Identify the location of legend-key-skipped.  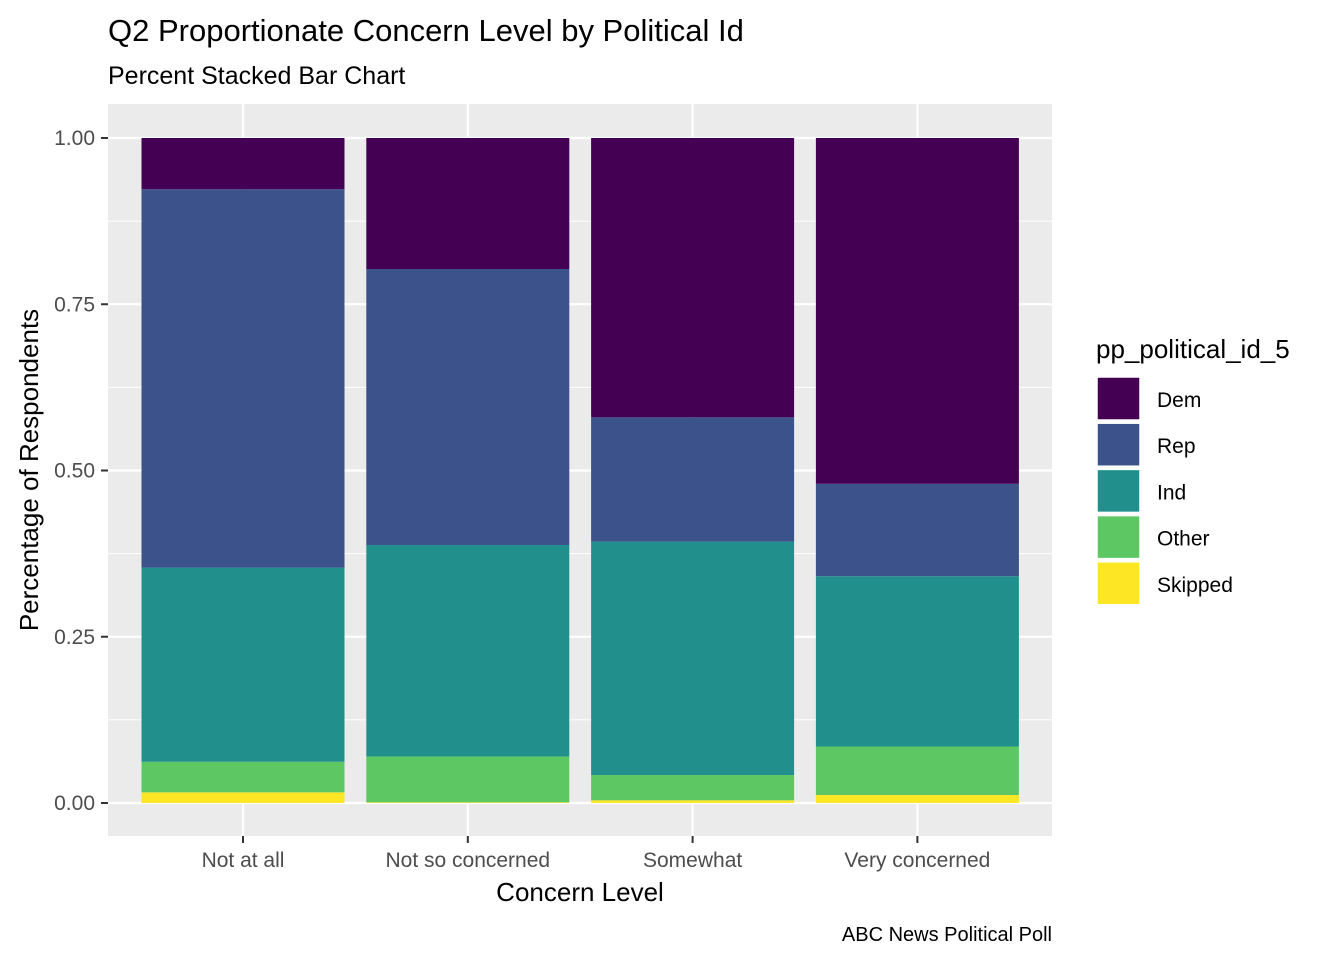
(1118, 583).